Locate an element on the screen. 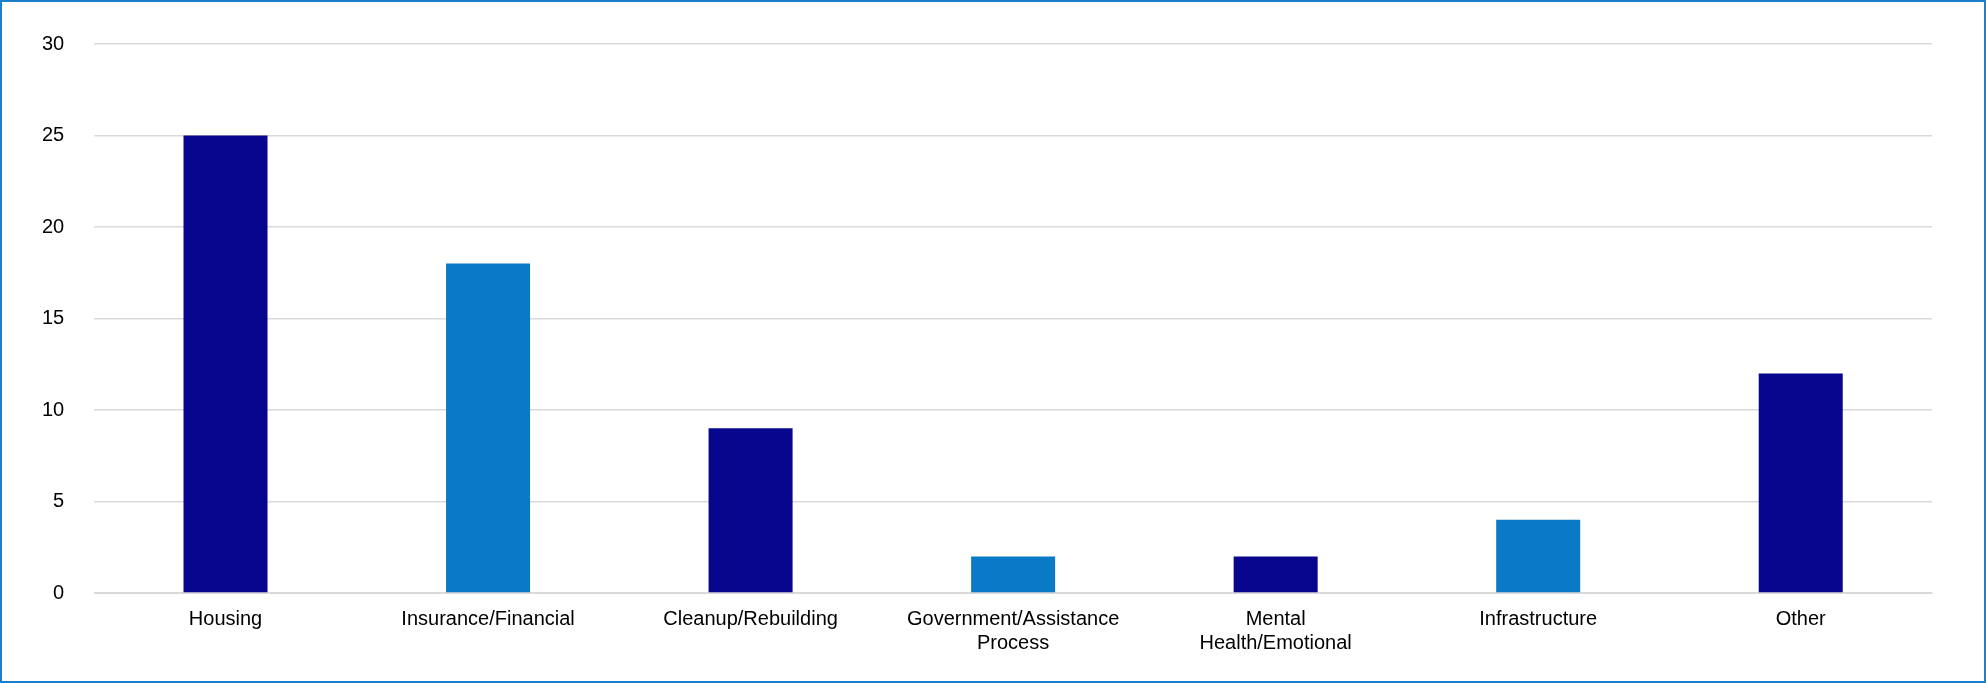 Image resolution: width=1986 pixels, height=683 pixels. y-tick-label: 15 is located at coordinates (53, 317).